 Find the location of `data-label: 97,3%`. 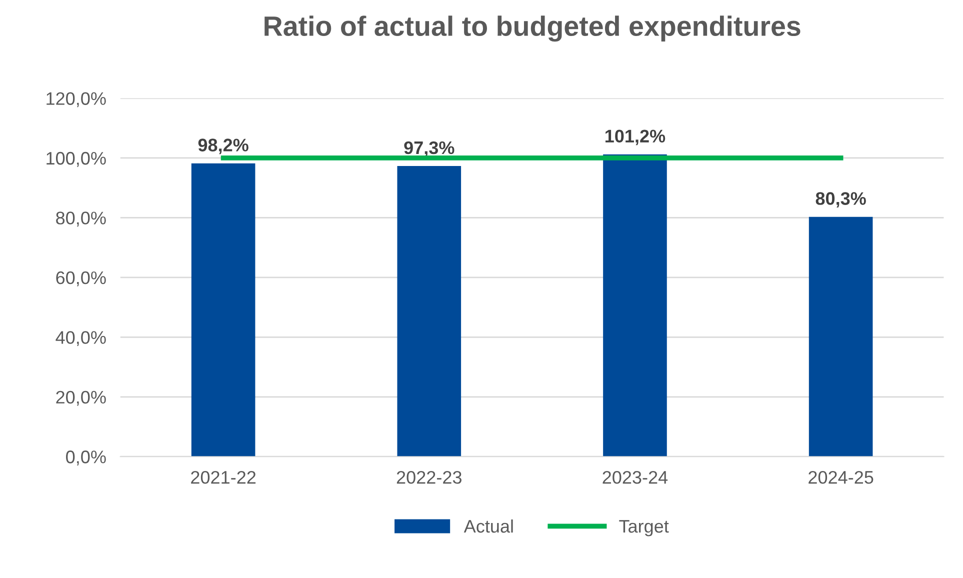

data-label: 97,3% is located at coordinates (429, 149).